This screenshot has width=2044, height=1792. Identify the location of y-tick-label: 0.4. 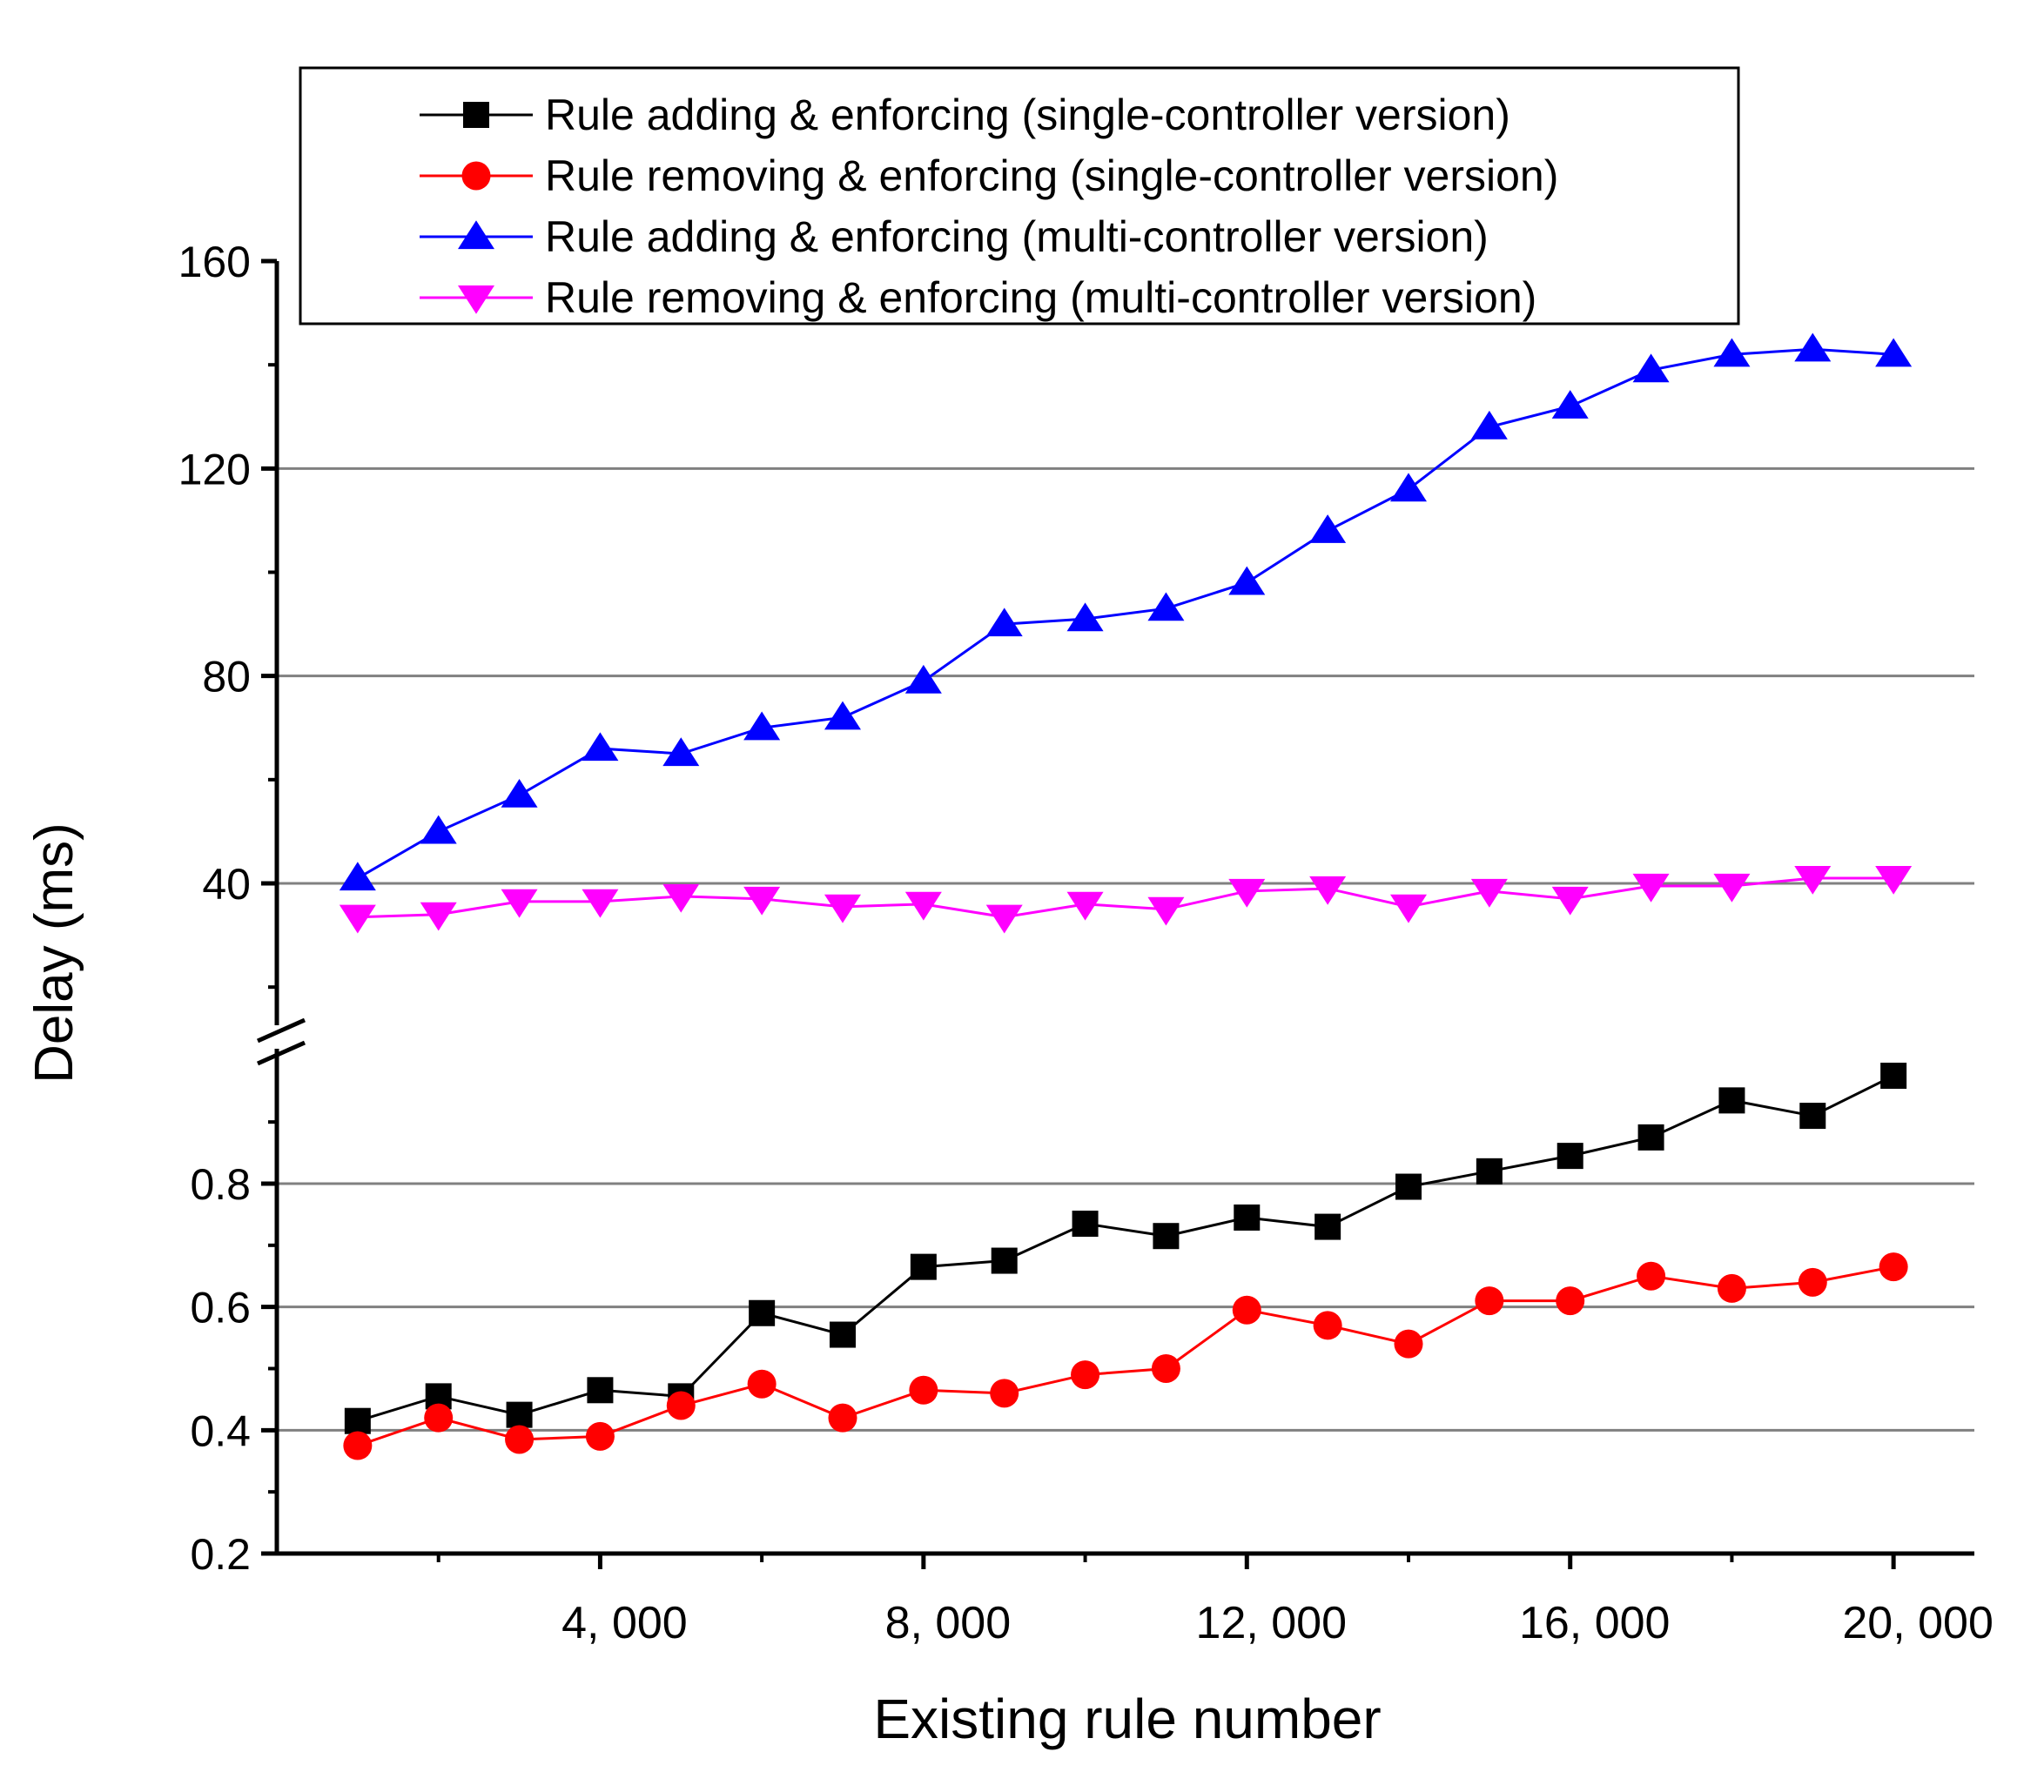
(220, 1430).